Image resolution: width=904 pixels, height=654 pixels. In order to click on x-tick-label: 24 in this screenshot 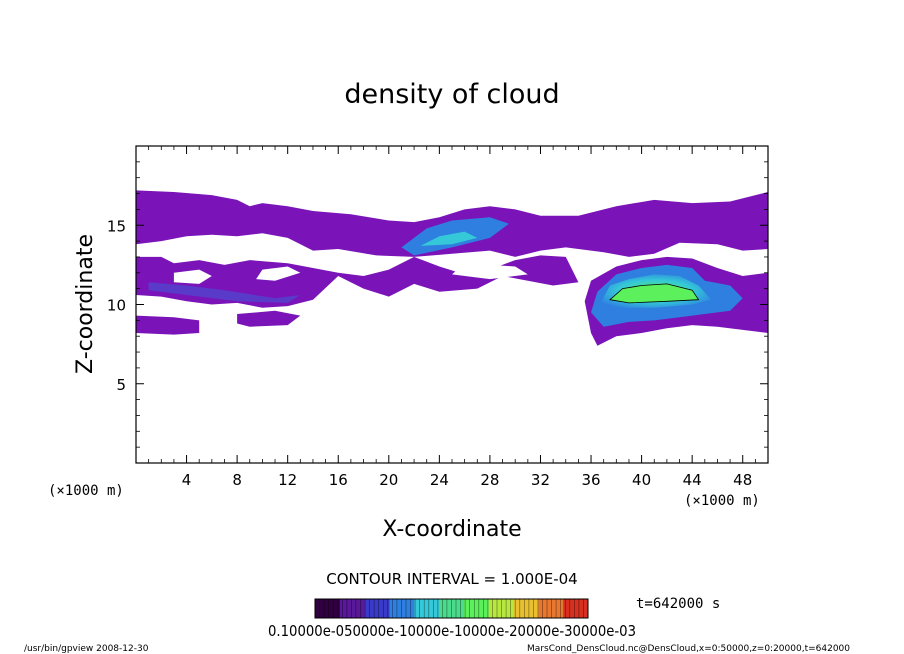, I will do `click(439, 480)`.